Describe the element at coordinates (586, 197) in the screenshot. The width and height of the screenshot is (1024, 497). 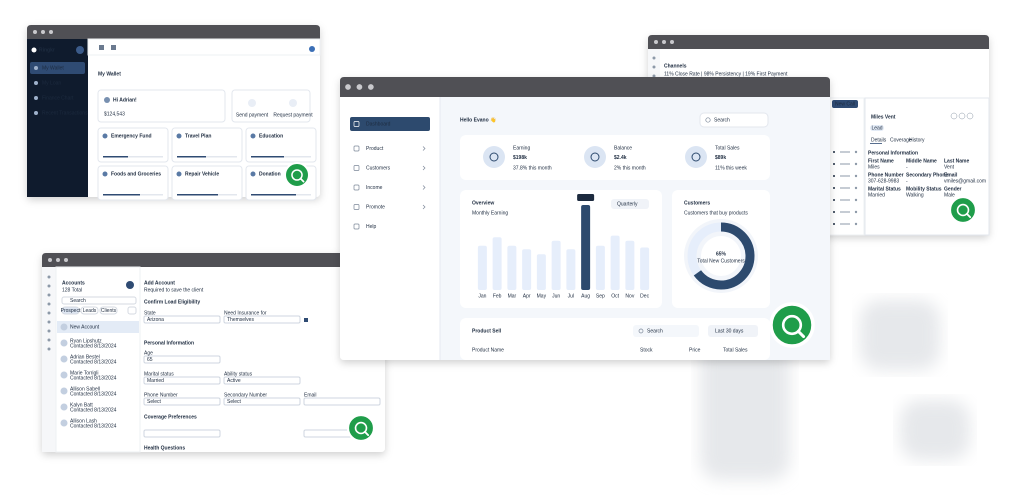
I see `tooltip` at that location.